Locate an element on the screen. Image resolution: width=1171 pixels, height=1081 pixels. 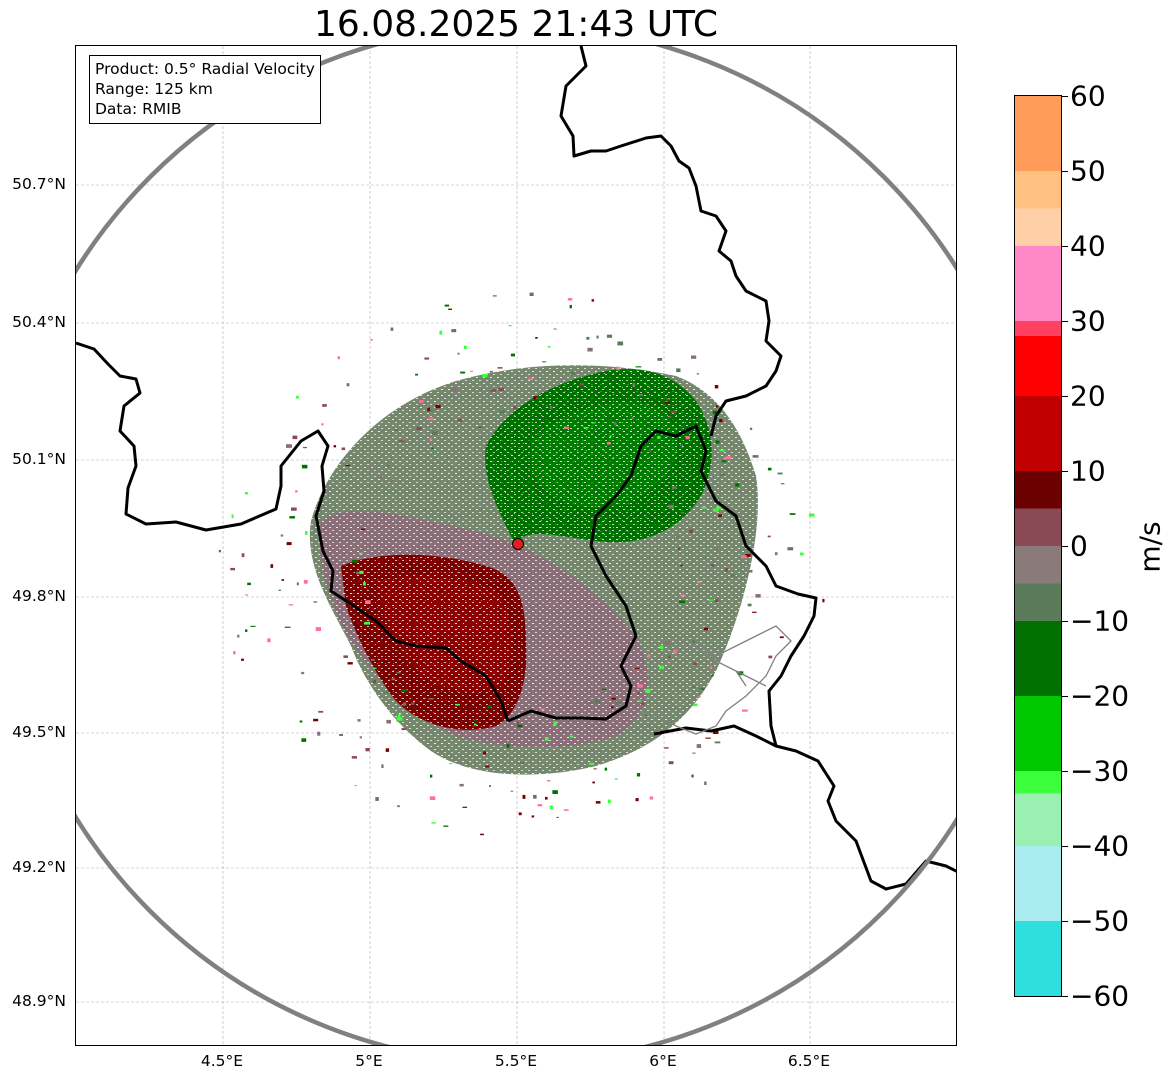
lat-label: 50.7°N is located at coordinates (39, 184).